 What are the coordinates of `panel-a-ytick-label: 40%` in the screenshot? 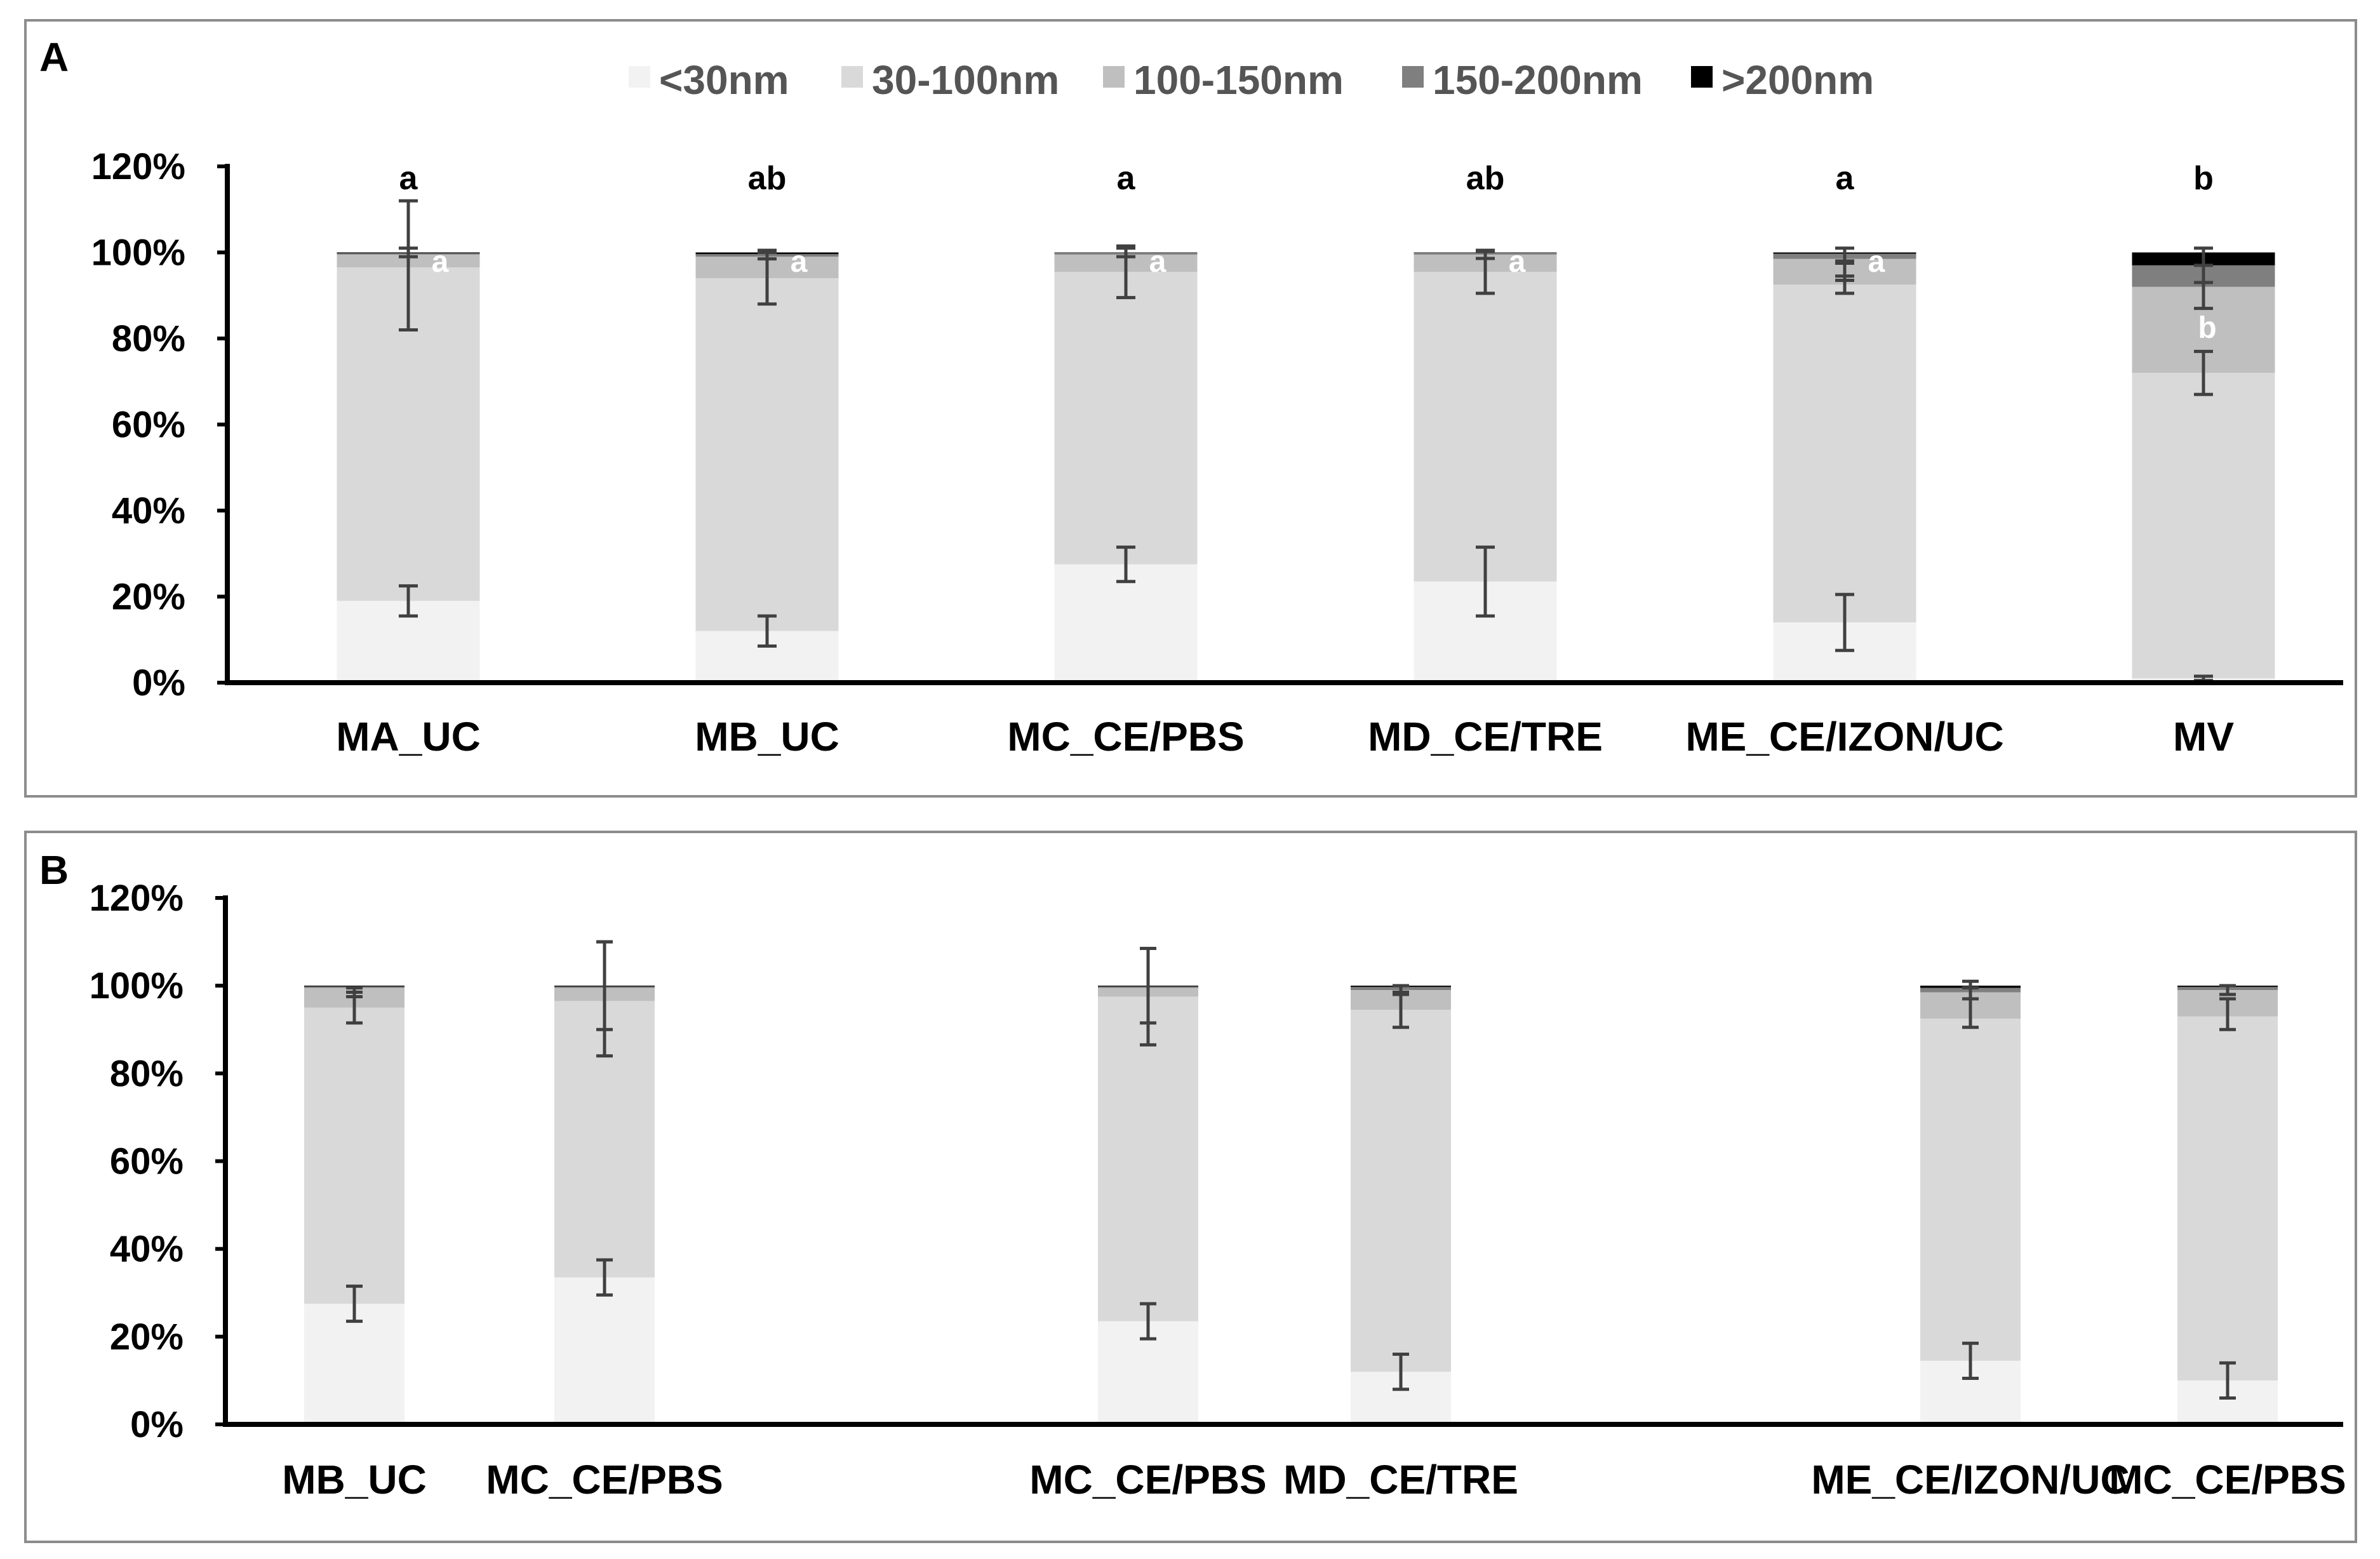 It's located at (148, 511).